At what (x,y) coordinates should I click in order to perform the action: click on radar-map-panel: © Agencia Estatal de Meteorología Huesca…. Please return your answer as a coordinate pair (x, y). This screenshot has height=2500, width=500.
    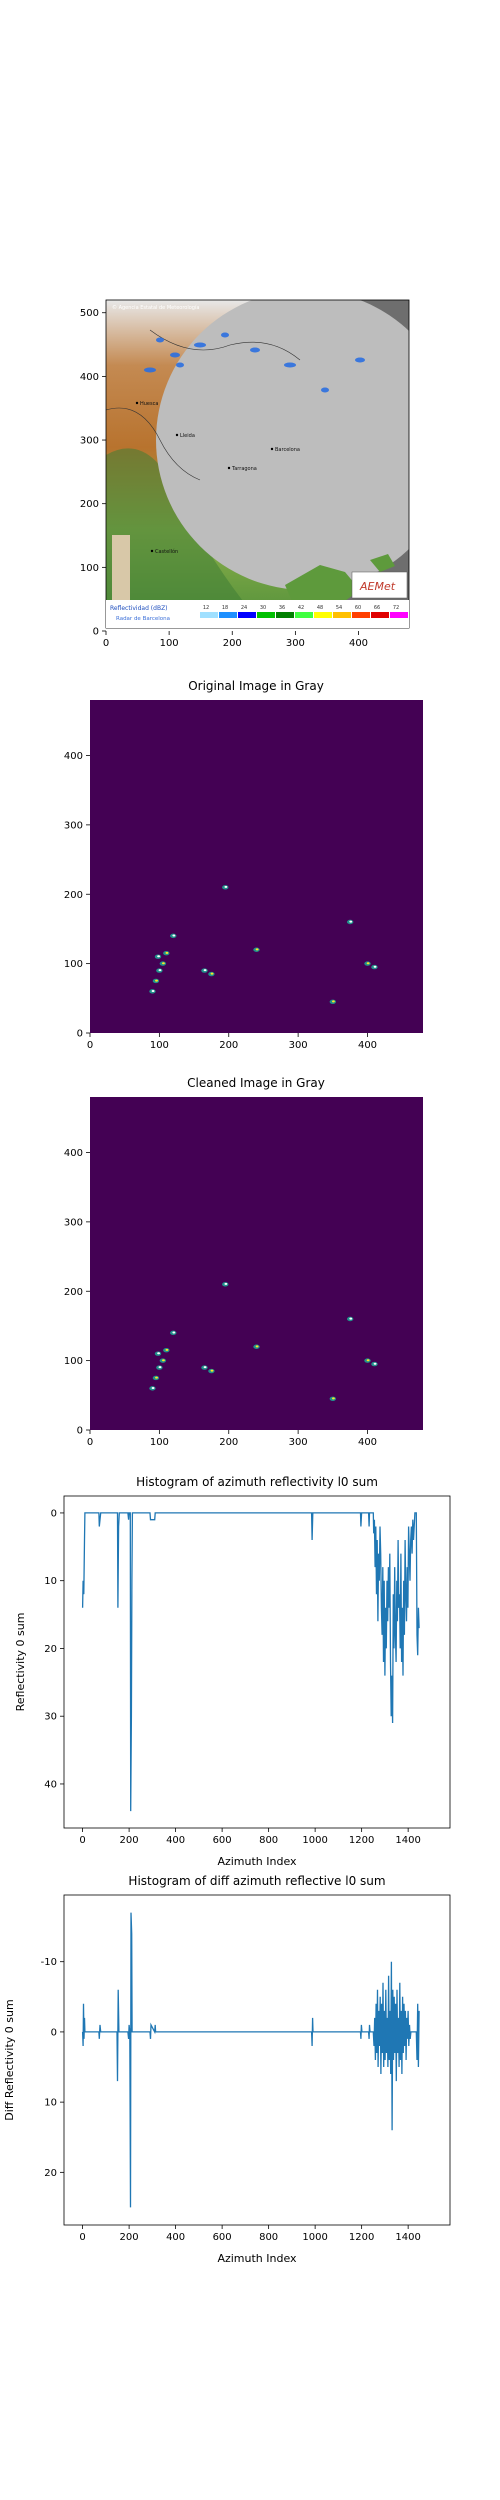
    Looking at the image, I should click on (245, 474).